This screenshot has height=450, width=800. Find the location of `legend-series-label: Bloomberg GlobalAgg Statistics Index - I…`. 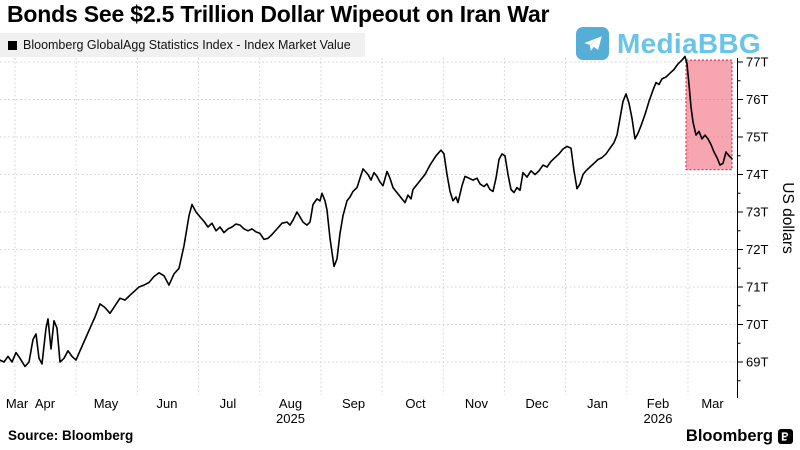

legend-series-label: Bloomberg GlobalAgg Statistics Index - I… is located at coordinates (187, 45).